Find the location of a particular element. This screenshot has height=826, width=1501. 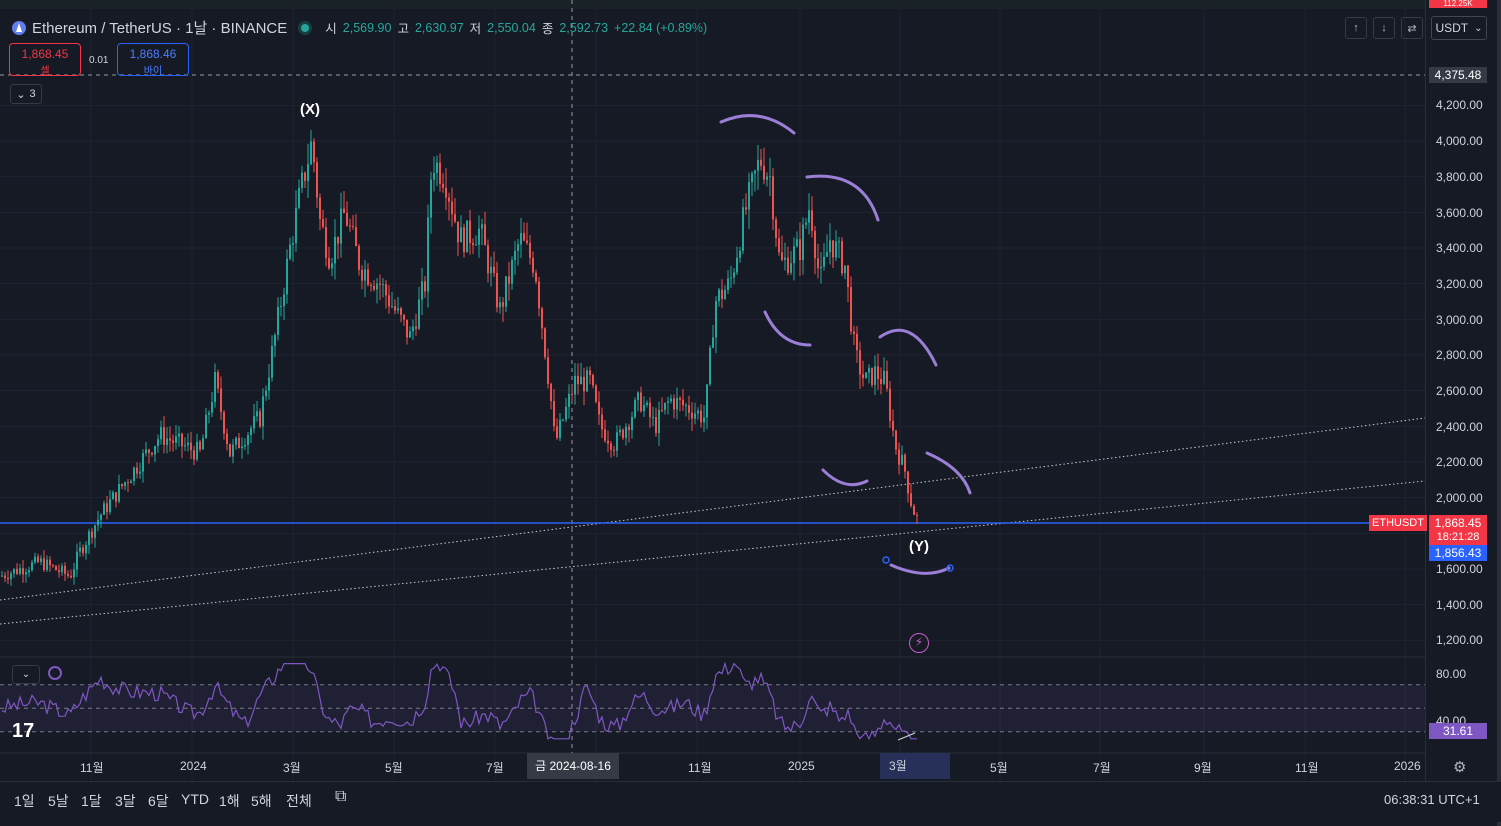

compare-icon: ⇄ is located at coordinates (1412, 28).